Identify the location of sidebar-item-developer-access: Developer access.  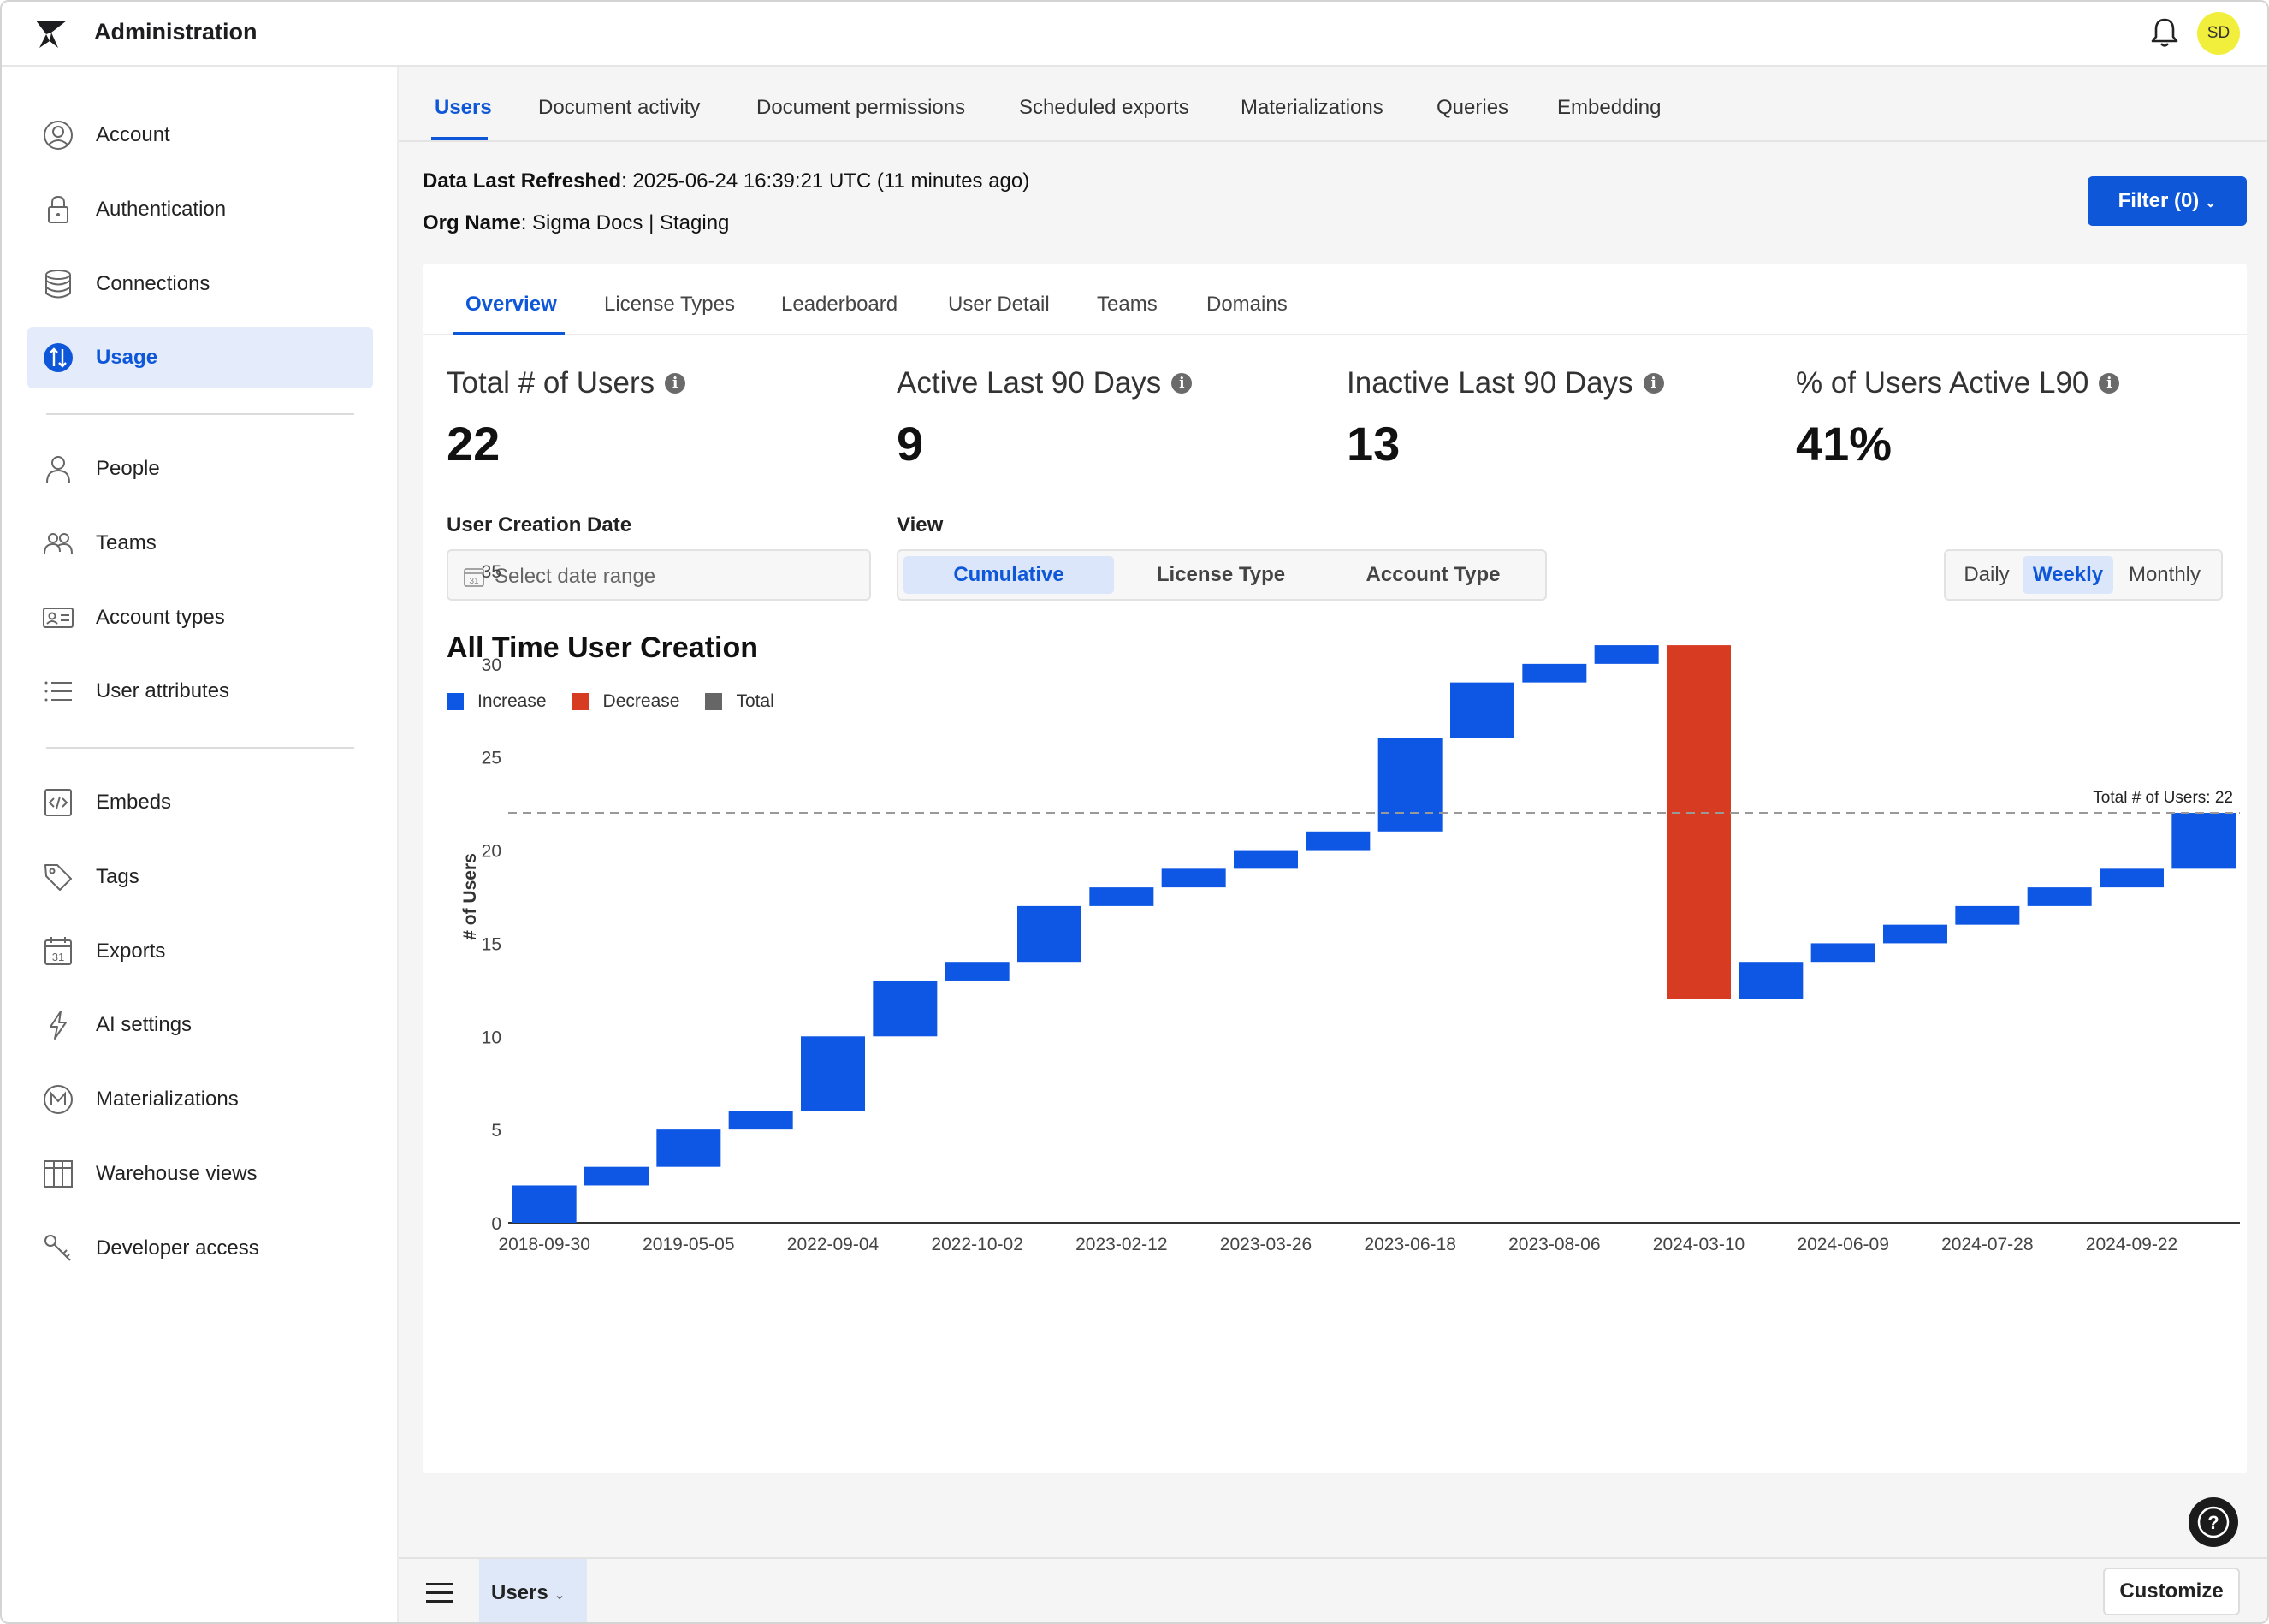
(200, 1248).